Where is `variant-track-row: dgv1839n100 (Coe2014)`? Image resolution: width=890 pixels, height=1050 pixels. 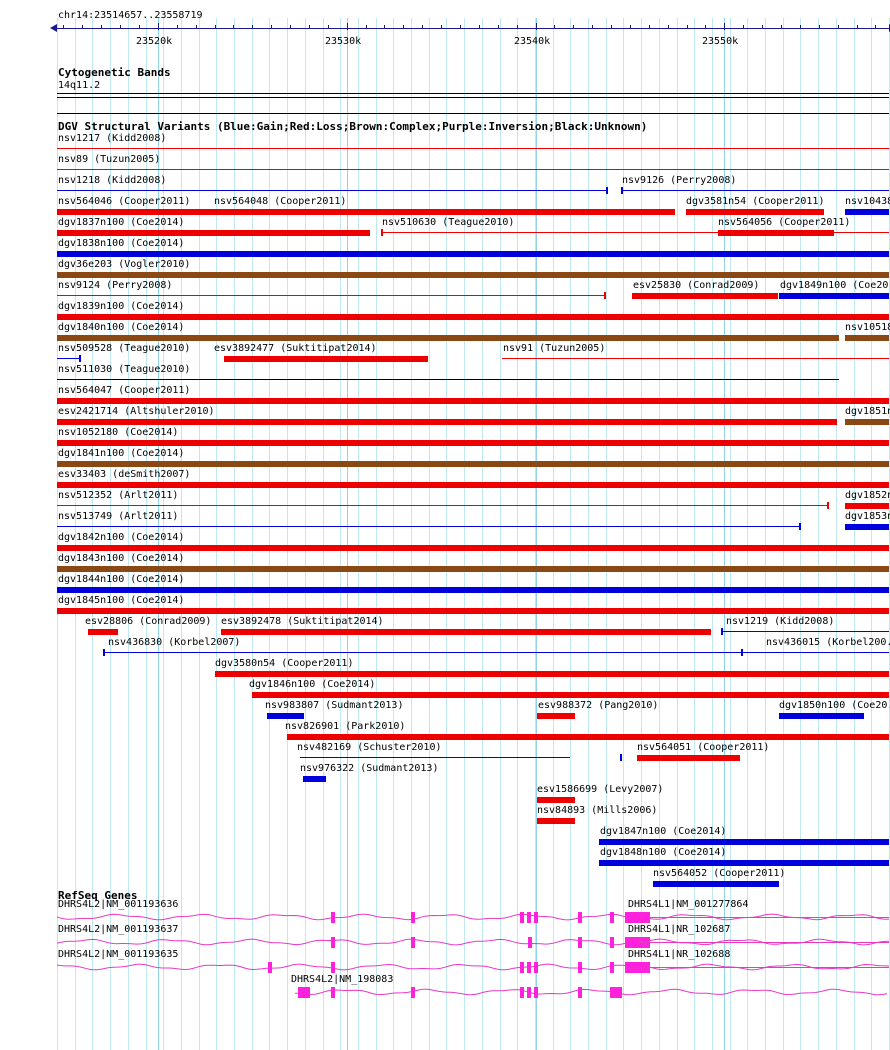 variant-track-row: dgv1839n100 (Coe2014) is located at coordinates (445, 311).